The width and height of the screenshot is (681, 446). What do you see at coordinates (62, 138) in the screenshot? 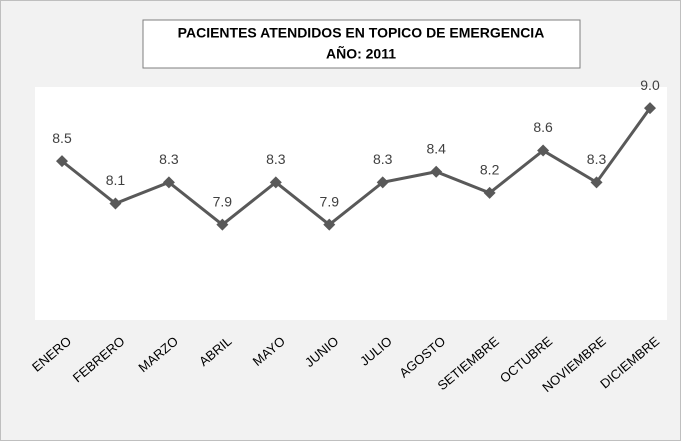
I see `data-label: 8.5` at bounding box center [62, 138].